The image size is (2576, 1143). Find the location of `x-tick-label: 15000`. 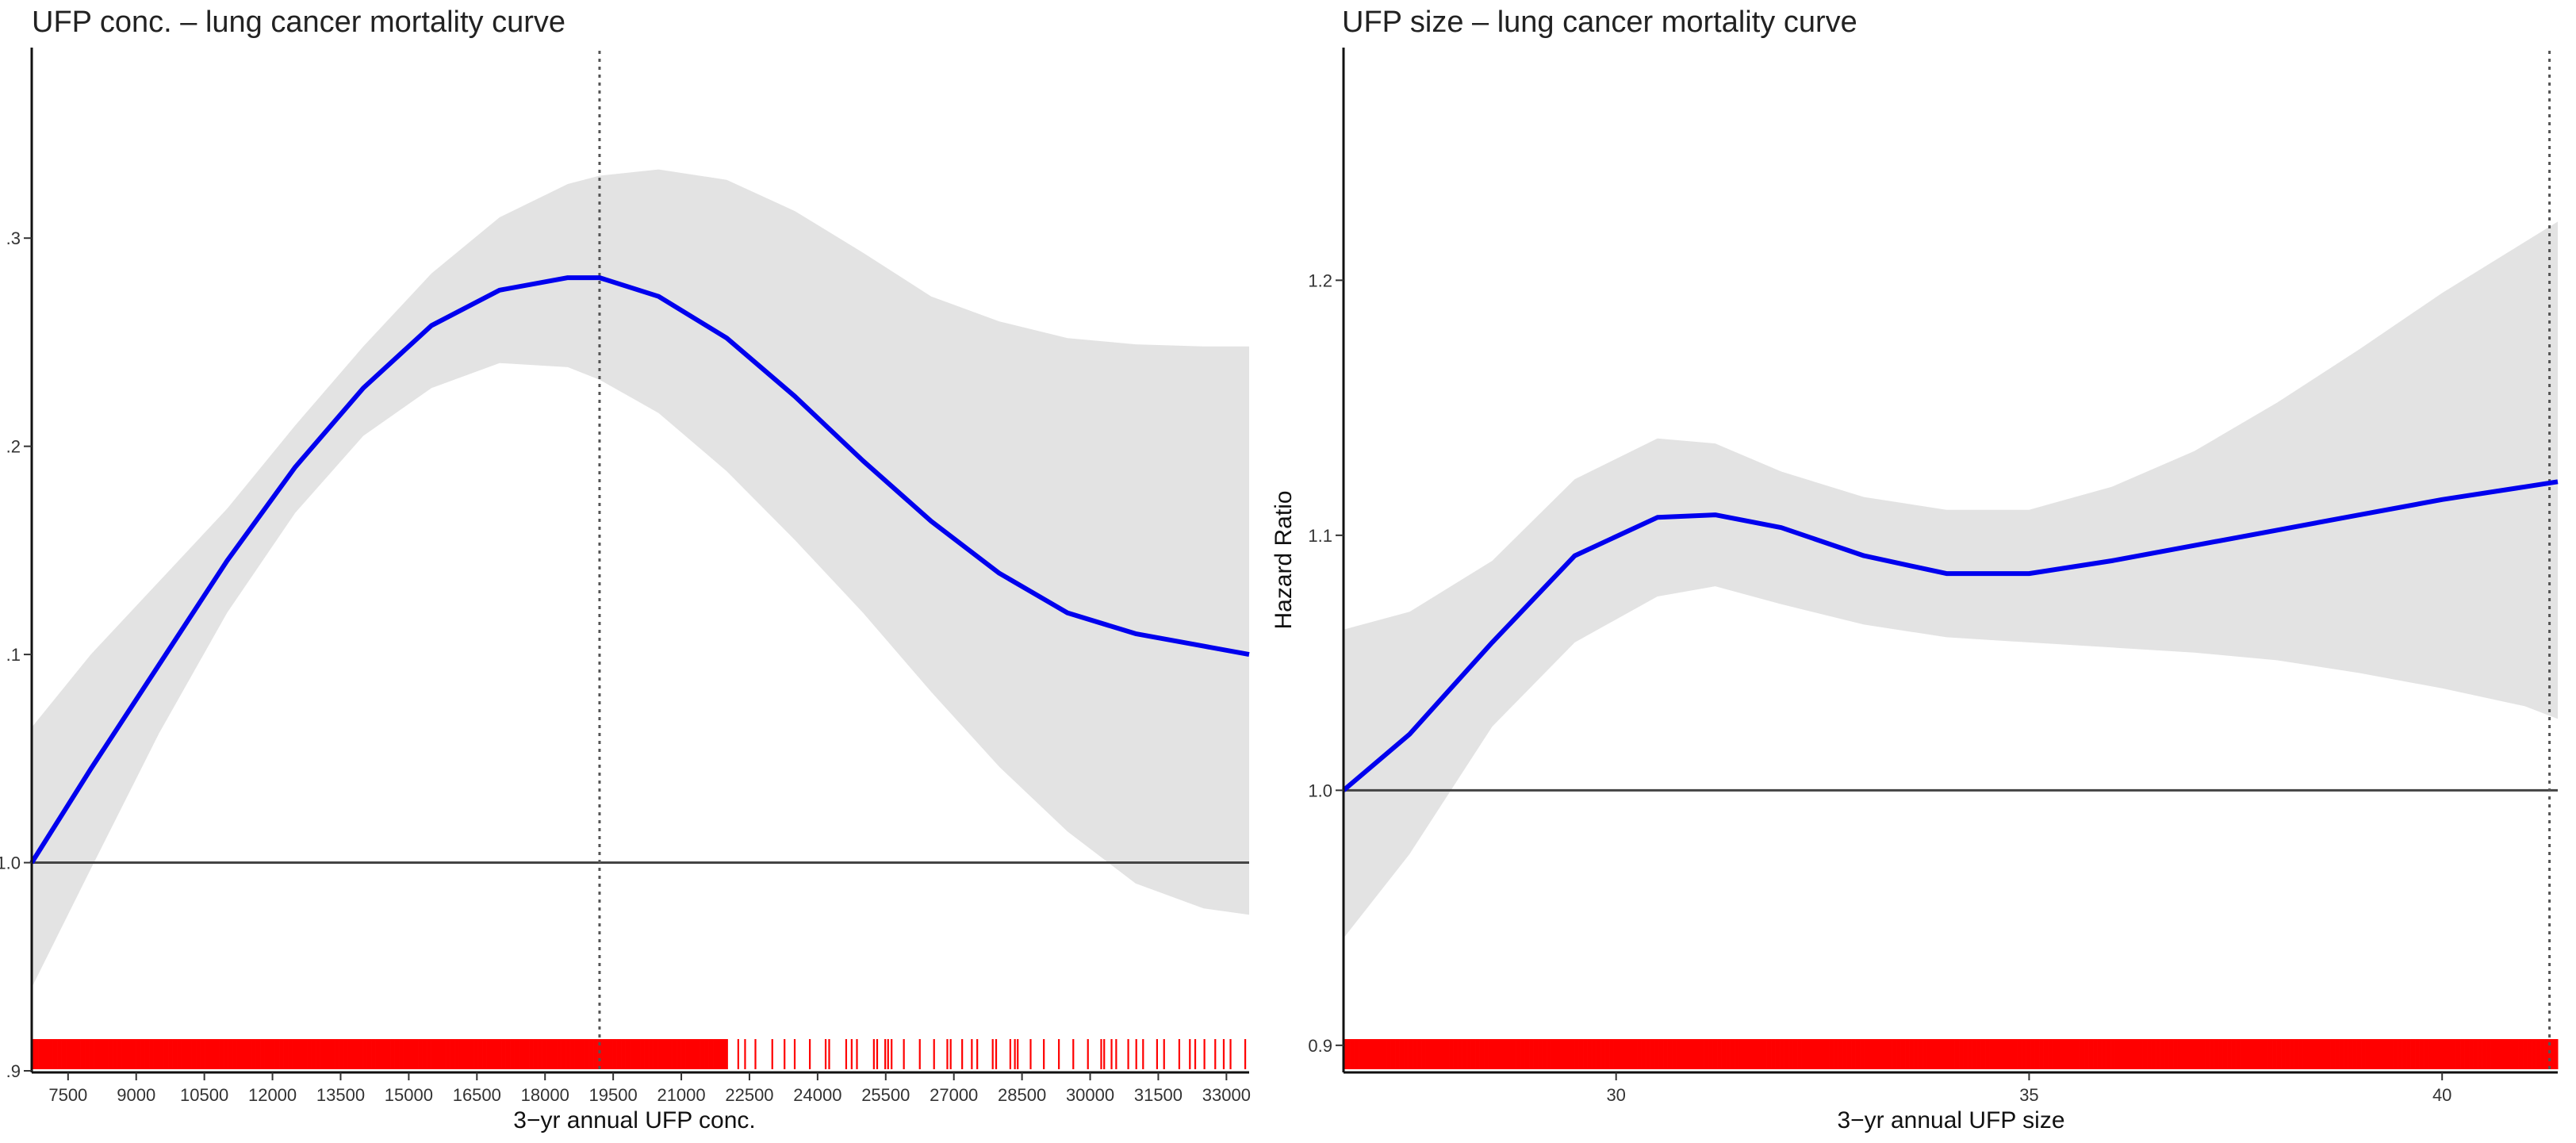

x-tick-label: 15000 is located at coordinates (409, 1095).